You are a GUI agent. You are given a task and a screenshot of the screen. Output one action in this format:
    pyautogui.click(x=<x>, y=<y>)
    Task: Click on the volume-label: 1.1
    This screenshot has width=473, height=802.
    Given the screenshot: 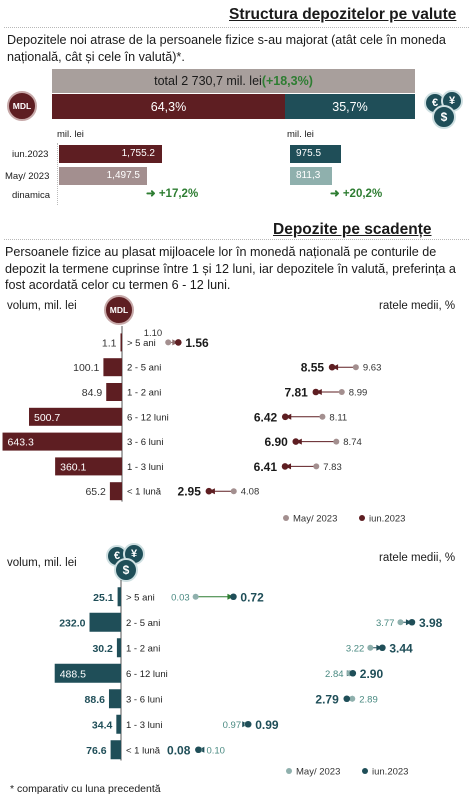 What is the action you would take?
    pyautogui.click(x=109, y=343)
    